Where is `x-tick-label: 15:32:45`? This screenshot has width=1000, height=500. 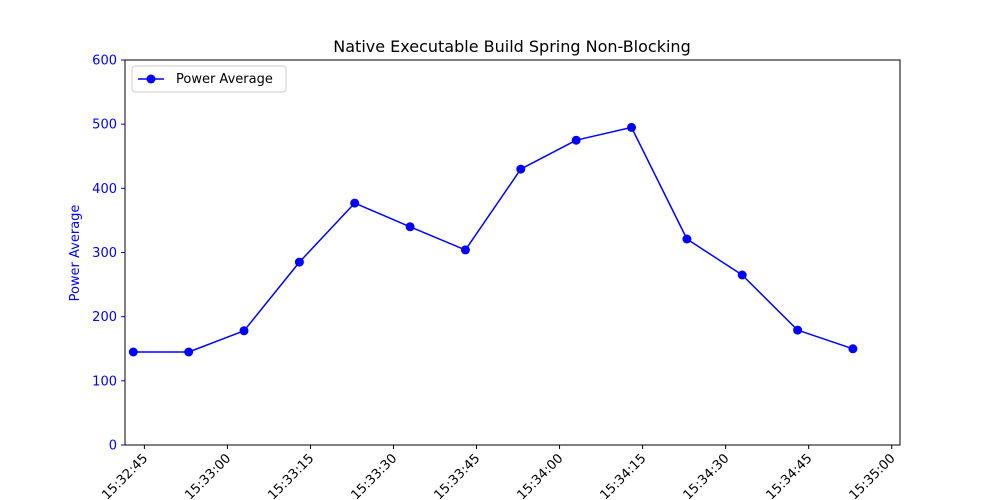 x-tick-label: 15:32:45 is located at coordinates (125, 475).